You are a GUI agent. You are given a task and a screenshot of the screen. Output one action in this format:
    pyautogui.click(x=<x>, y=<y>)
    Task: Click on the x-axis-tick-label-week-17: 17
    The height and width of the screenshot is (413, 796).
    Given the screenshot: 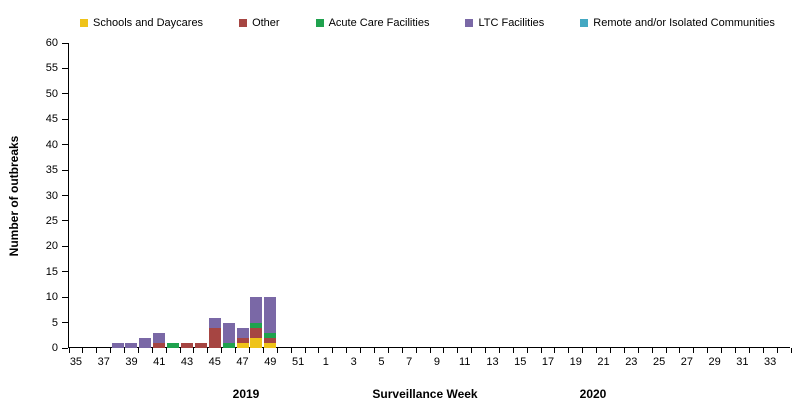 What is the action you would take?
    pyautogui.click(x=548, y=362)
    